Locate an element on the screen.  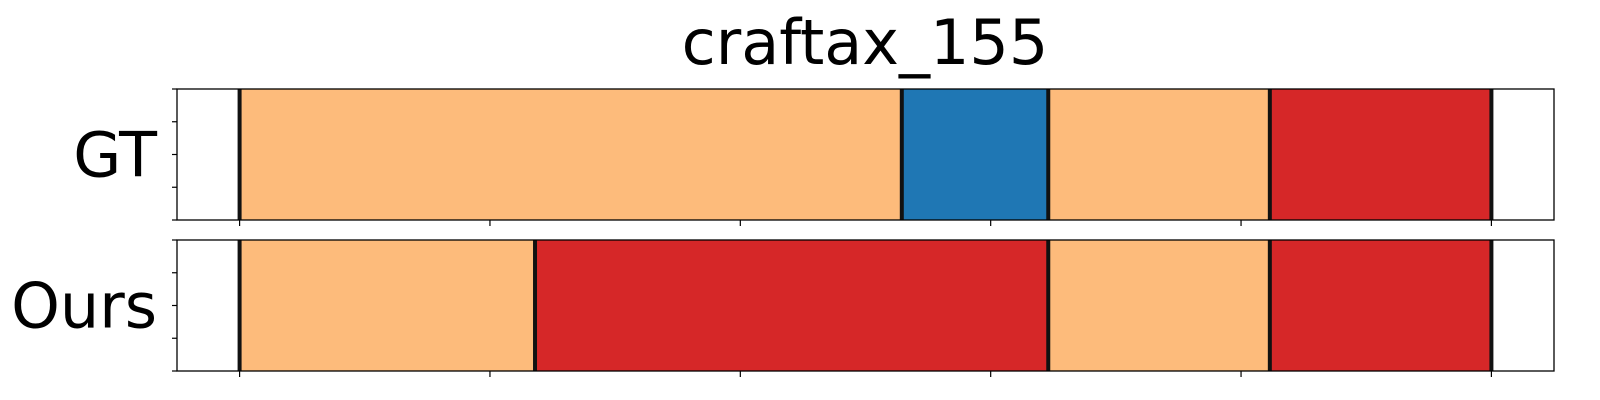
chart-title: craftax_155 is located at coordinates (865, 42).